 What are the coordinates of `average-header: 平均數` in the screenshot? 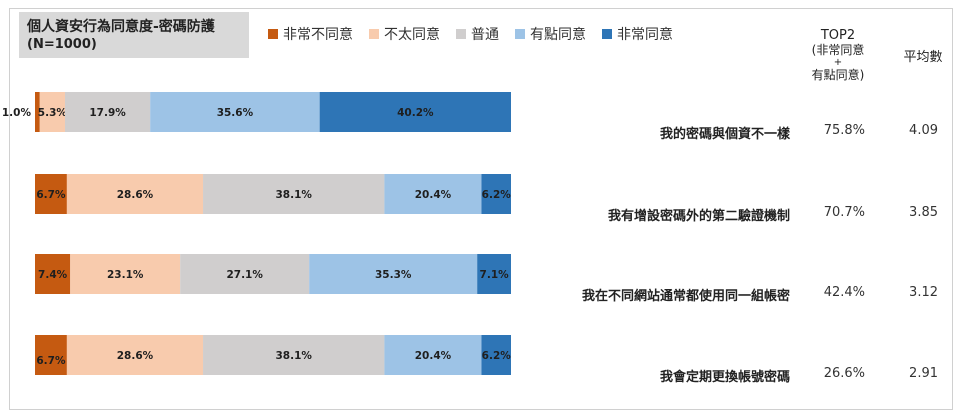 It's located at (923, 57).